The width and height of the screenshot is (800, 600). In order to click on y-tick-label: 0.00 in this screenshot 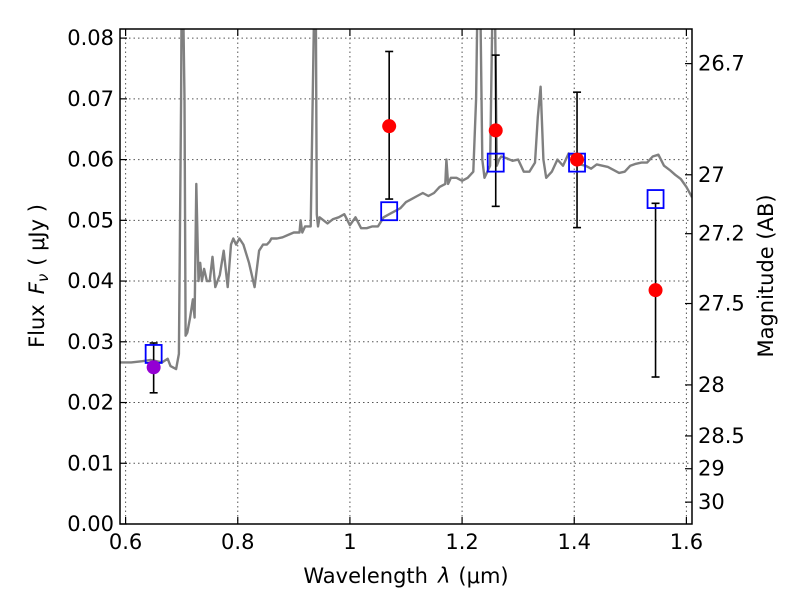, I will do `click(90, 524)`.